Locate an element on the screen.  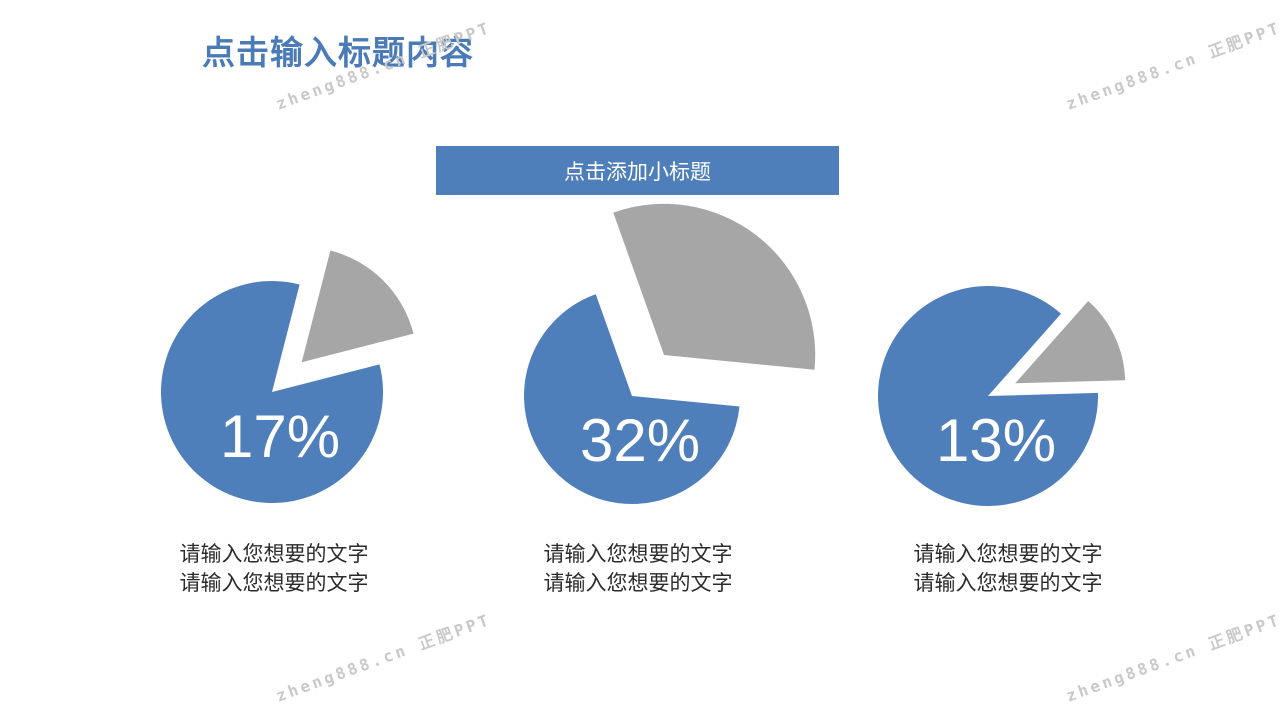
caption-1-line-2: 请输入您想要的文字 is located at coordinates (274, 583).